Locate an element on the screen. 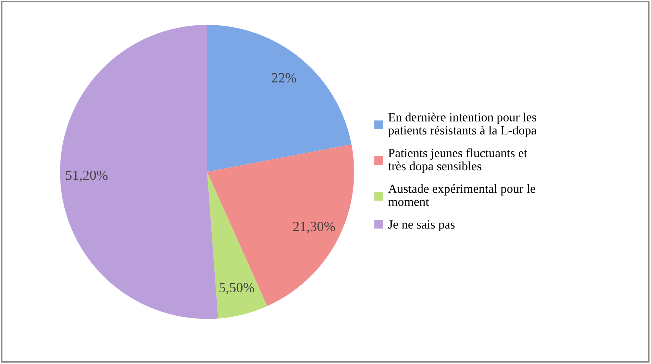  legend-label: Je ne sais pas is located at coordinates (421, 226).